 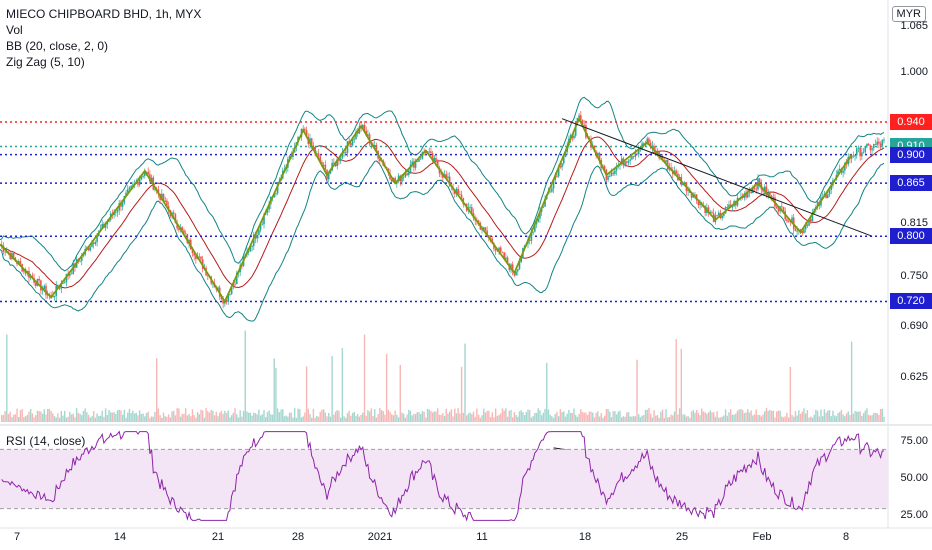 What do you see at coordinates (911, 301) in the screenshot?
I see `level-price-tag: 0.720` at bounding box center [911, 301].